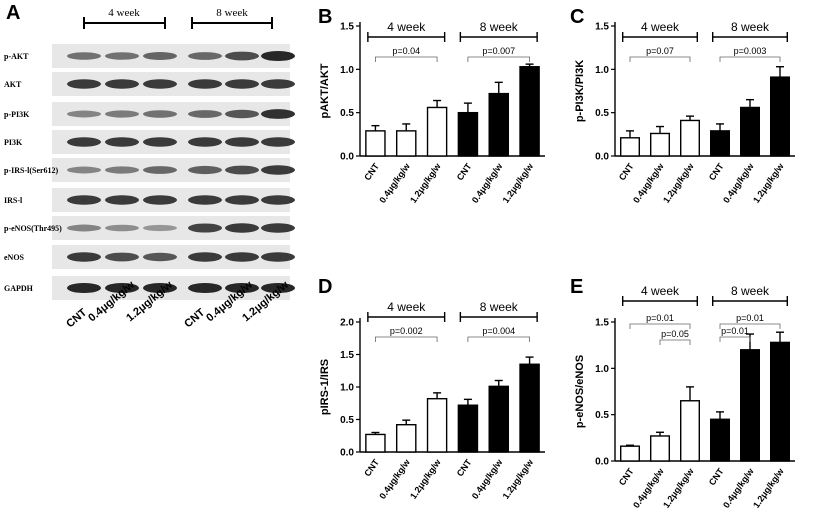 The width and height of the screenshot is (815, 513). I want to click on p-value: p=0.05, so click(675, 334).